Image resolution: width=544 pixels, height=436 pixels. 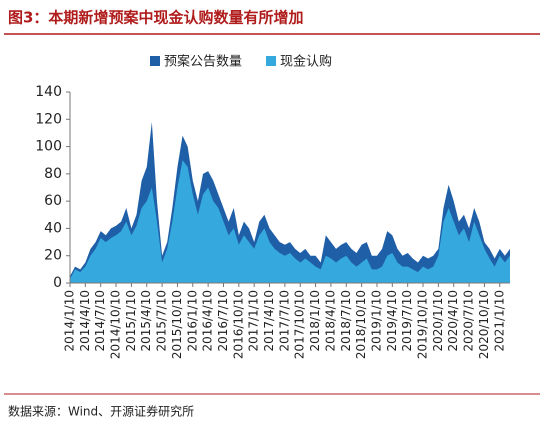 I want to click on x-tick-label: 2019/4/10, so click(x=392, y=321).